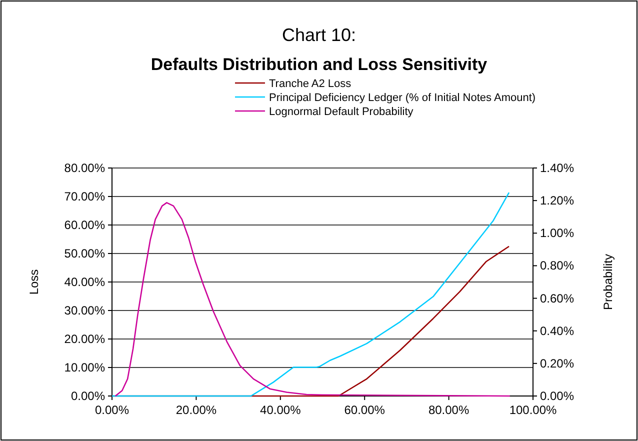 The image size is (638, 441). I want to click on y-tick-label: 30.00%, so click(85, 311).